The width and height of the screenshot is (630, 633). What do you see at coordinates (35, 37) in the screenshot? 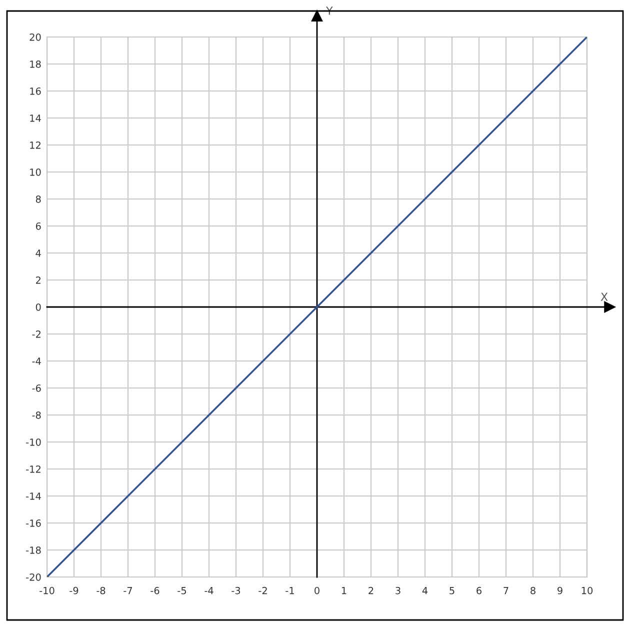
I see `y-tick-label: 20` at bounding box center [35, 37].